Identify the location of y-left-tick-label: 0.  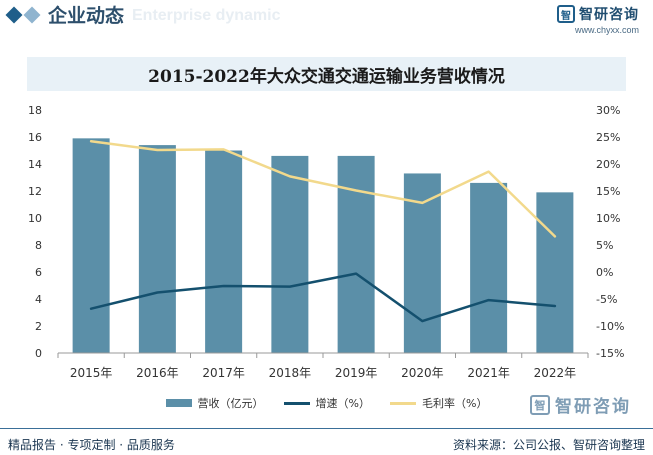
(38, 353).